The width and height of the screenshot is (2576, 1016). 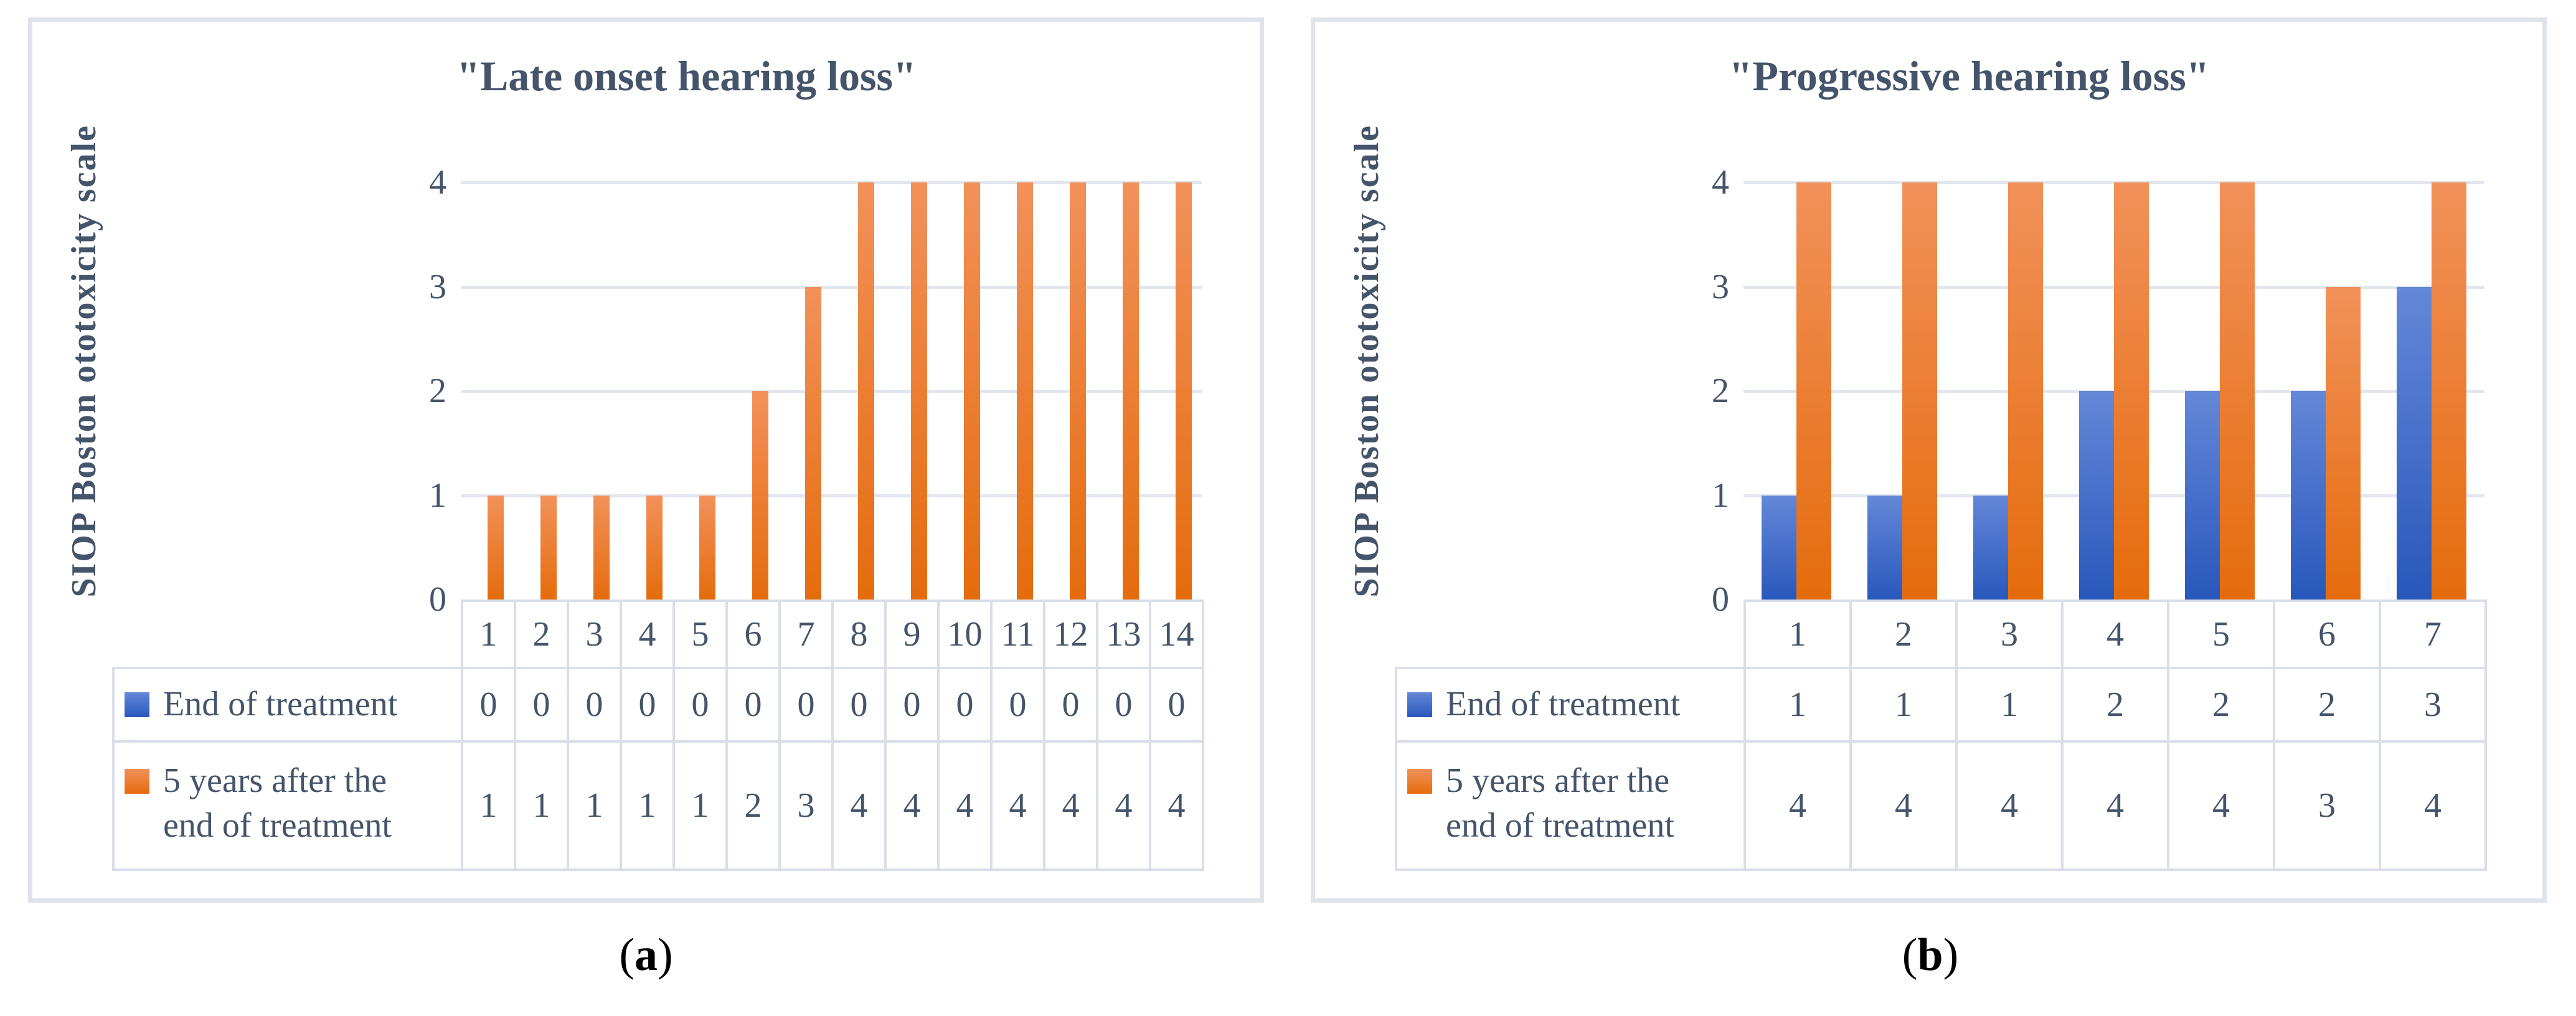 What do you see at coordinates (1930, 955) in the screenshot?
I see `caption-letter: b` at bounding box center [1930, 955].